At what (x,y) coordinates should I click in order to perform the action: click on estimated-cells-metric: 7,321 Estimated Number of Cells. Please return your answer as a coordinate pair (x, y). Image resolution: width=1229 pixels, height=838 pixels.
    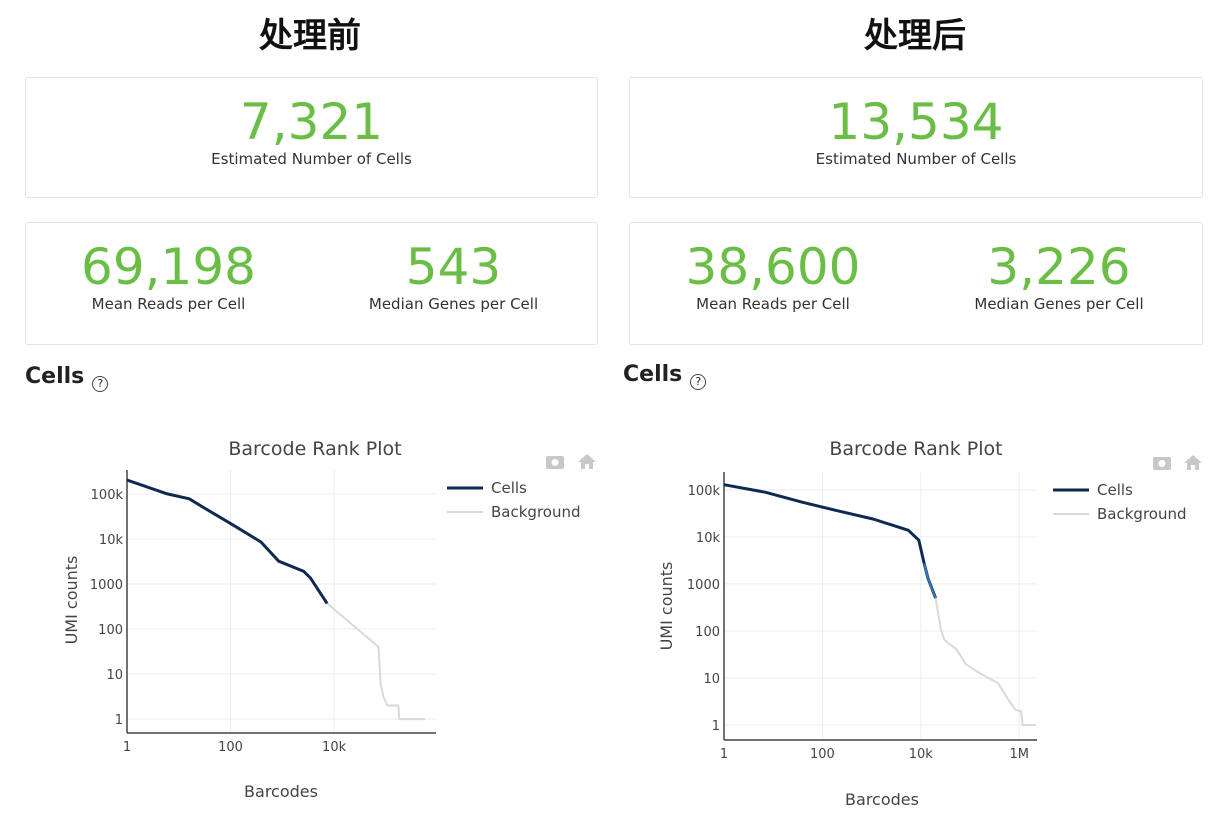
    Looking at the image, I should click on (311, 132).